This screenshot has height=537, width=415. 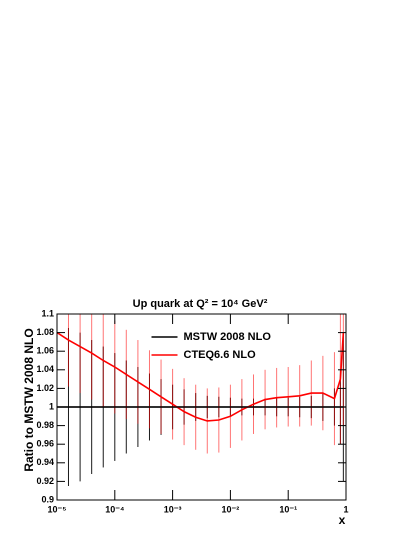 What do you see at coordinates (45, 481) in the screenshot?
I see `y-tick-label: 0.92` at bounding box center [45, 481].